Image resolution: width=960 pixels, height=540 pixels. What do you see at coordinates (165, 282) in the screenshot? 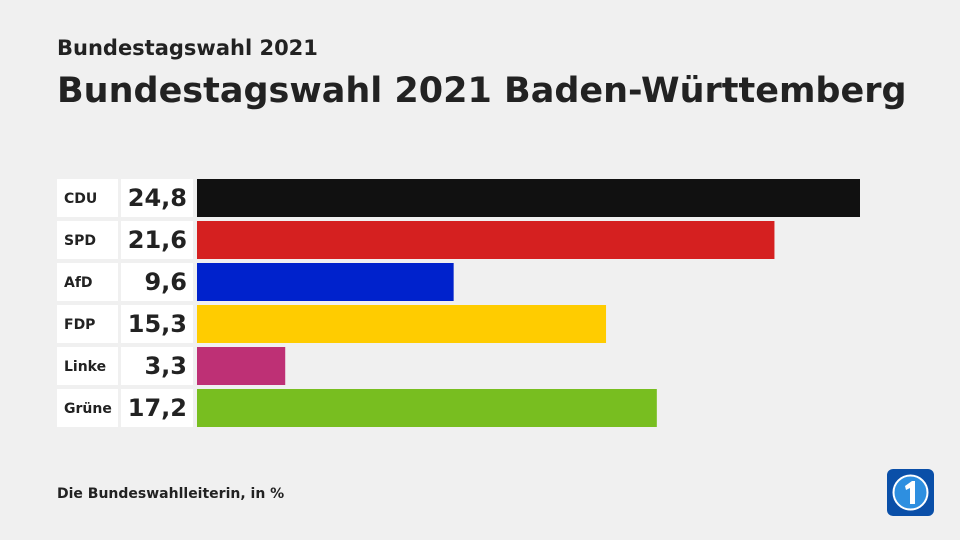
I see `value-label: 9,6` at bounding box center [165, 282].